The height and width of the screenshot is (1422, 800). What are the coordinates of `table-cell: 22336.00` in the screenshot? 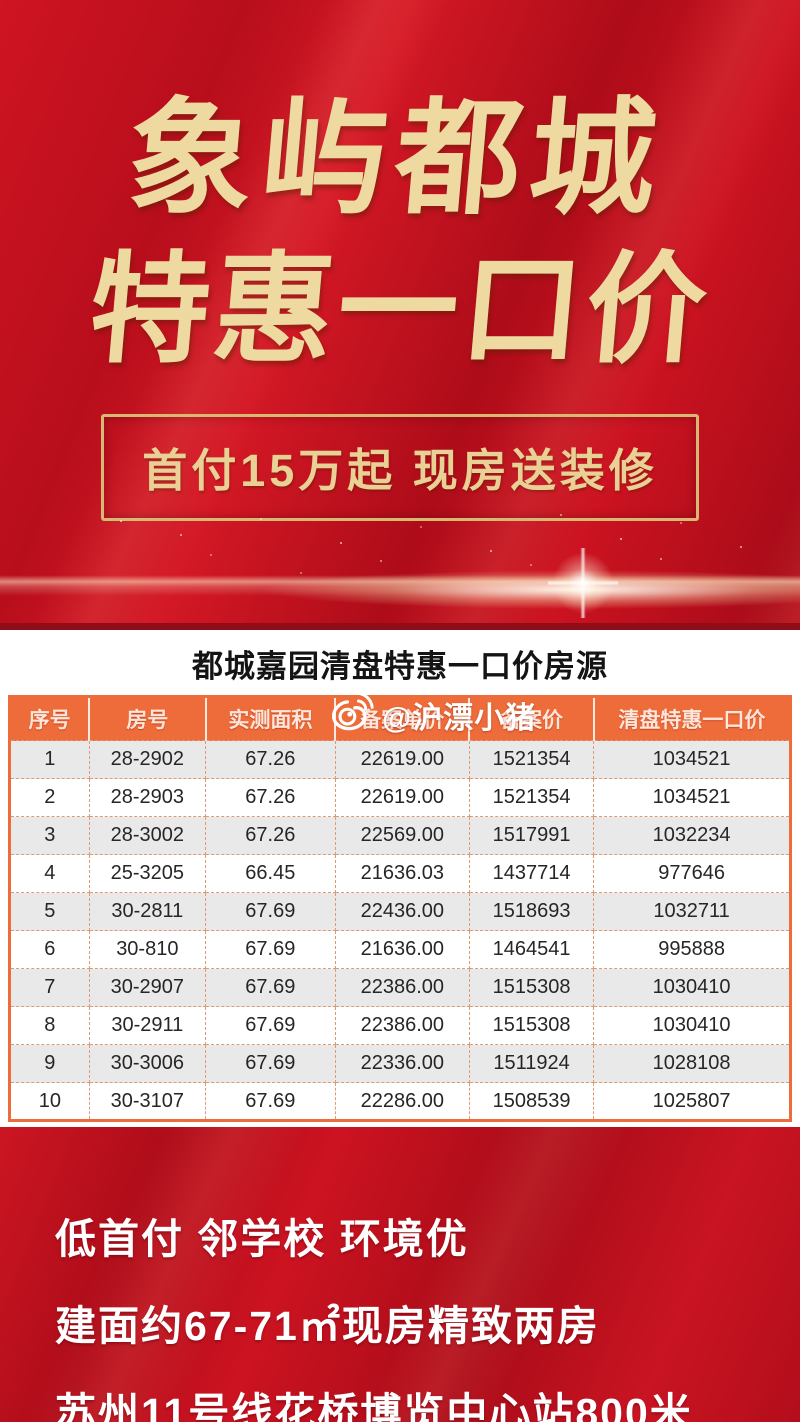 It's located at (402, 1063).